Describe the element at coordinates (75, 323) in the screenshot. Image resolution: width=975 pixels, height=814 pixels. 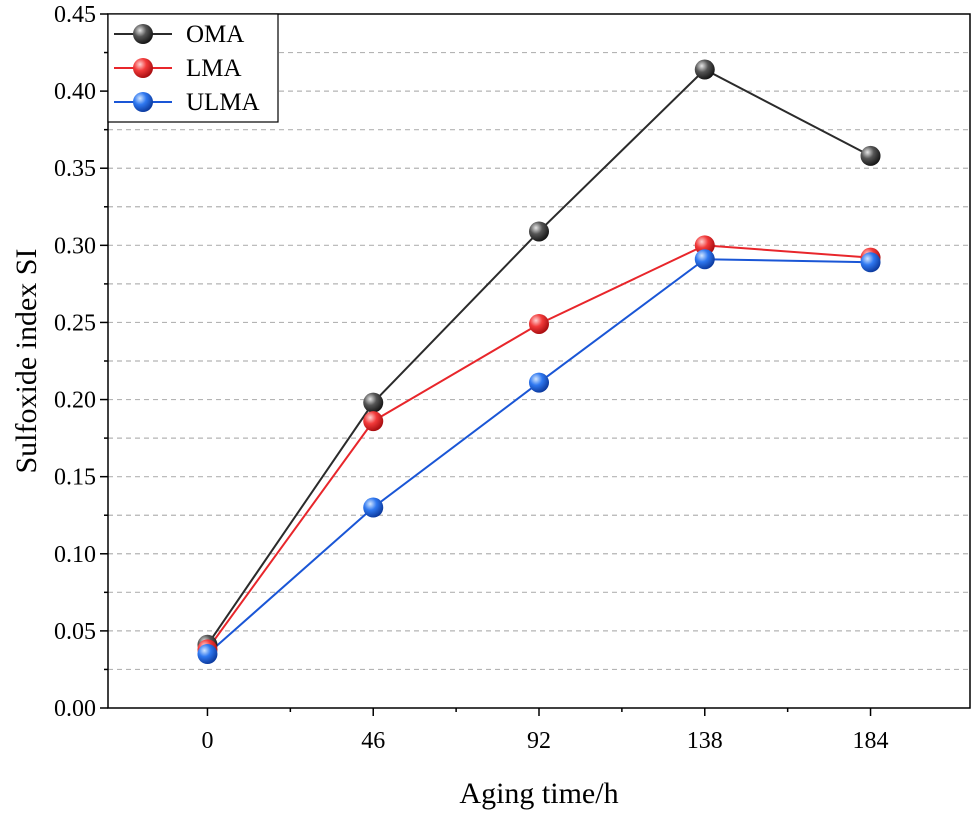
I see `y-tick-label: 0.25` at that location.